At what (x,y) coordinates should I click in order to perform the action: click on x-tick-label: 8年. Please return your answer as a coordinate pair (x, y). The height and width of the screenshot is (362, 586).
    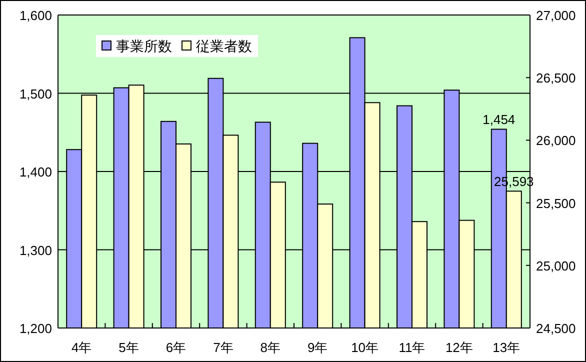
    Looking at the image, I should click on (270, 347).